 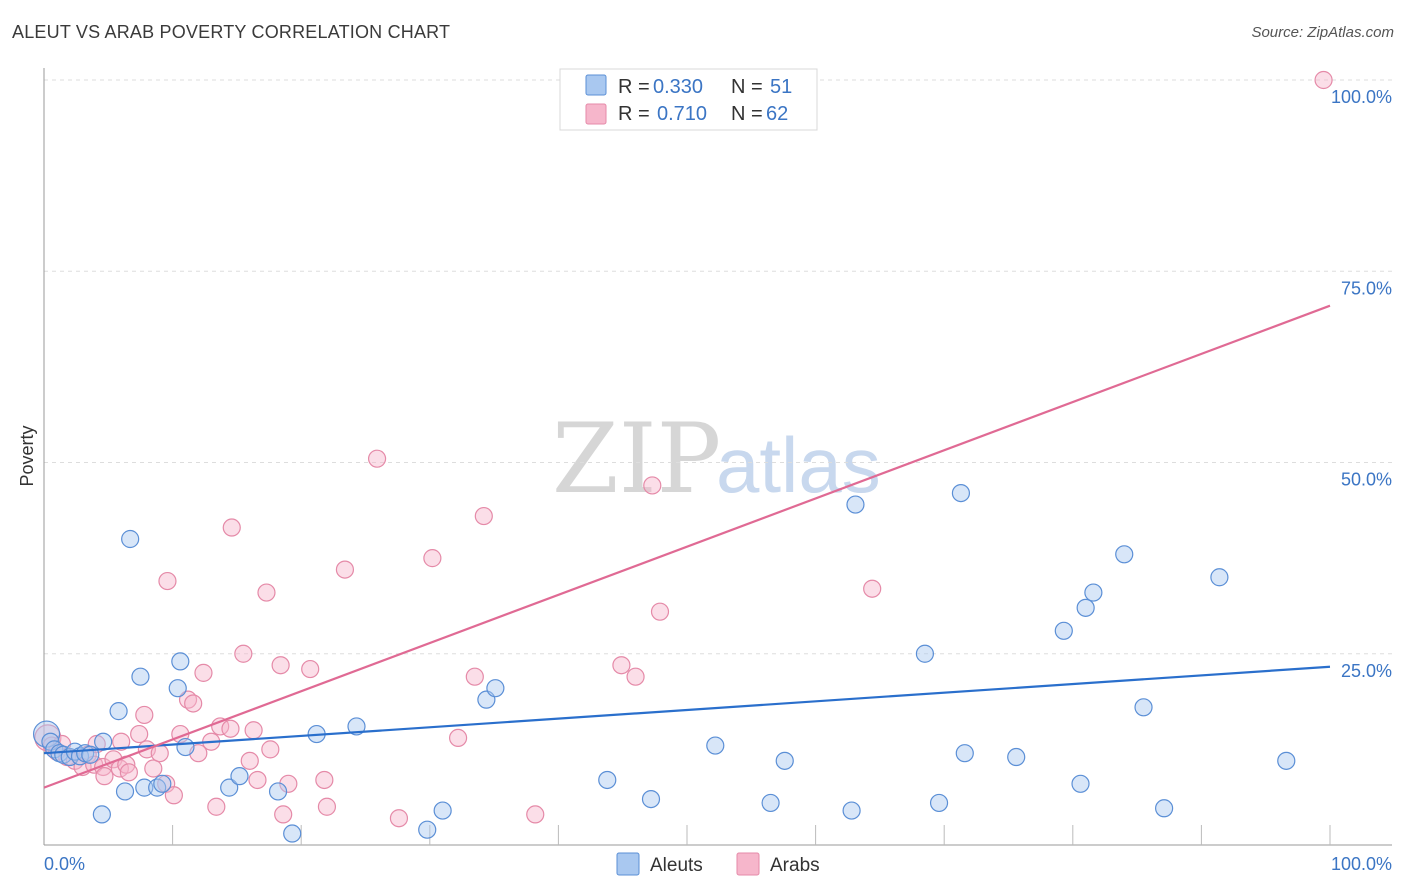 What do you see at coordinates (748, 864) in the screenshot?
I see `arabs-series-swatch` at bounding box center [748, 864].